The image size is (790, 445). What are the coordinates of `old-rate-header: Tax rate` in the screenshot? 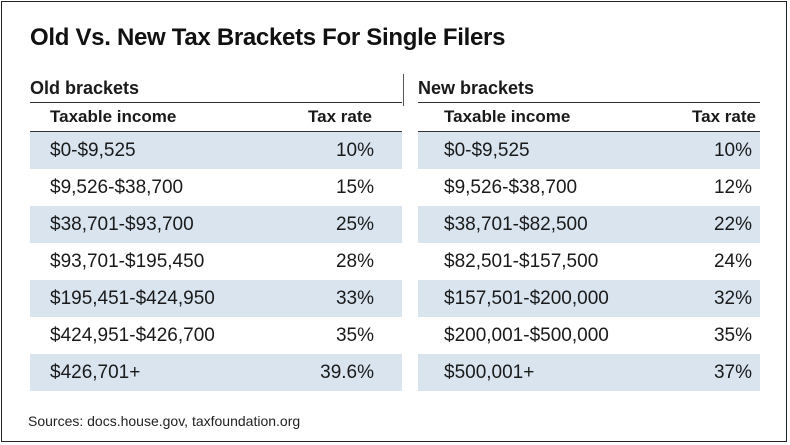 It's located at (340, 116).